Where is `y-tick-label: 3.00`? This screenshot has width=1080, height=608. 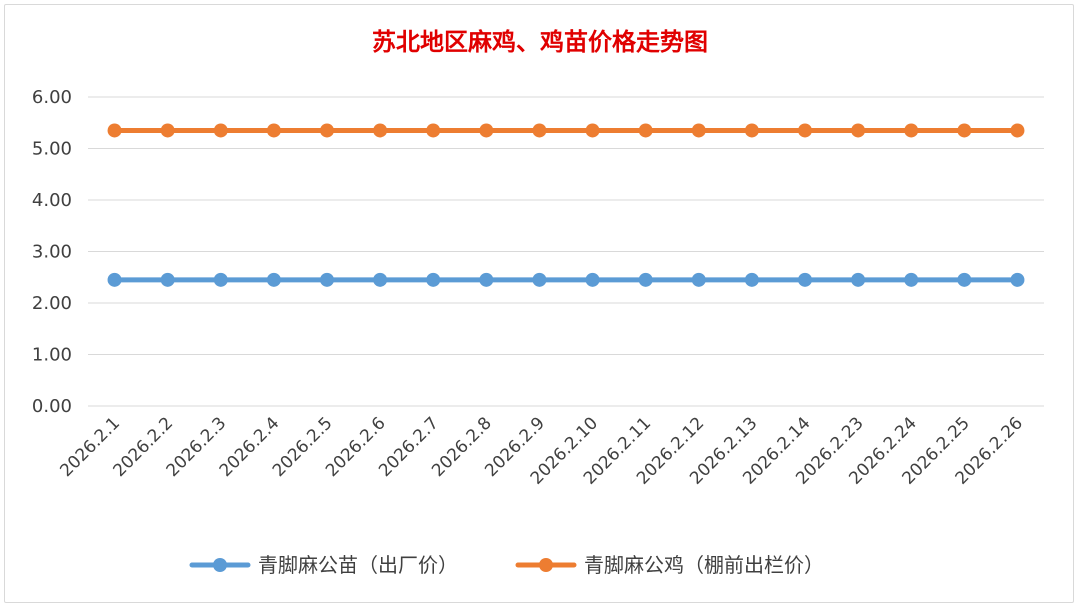
y-tick-label: 3.00 is located at coordinates (52, 252).